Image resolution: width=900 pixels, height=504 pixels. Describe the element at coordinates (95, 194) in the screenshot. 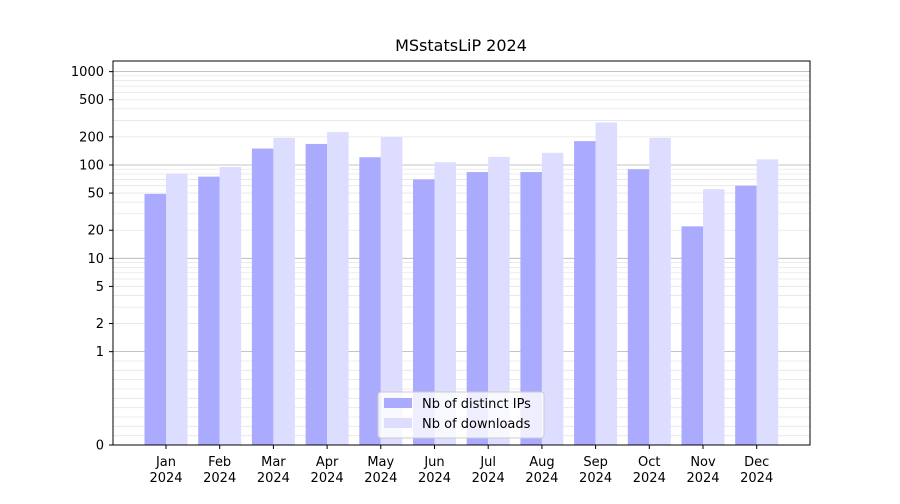

I see `y-tick-label: 50` at that location.